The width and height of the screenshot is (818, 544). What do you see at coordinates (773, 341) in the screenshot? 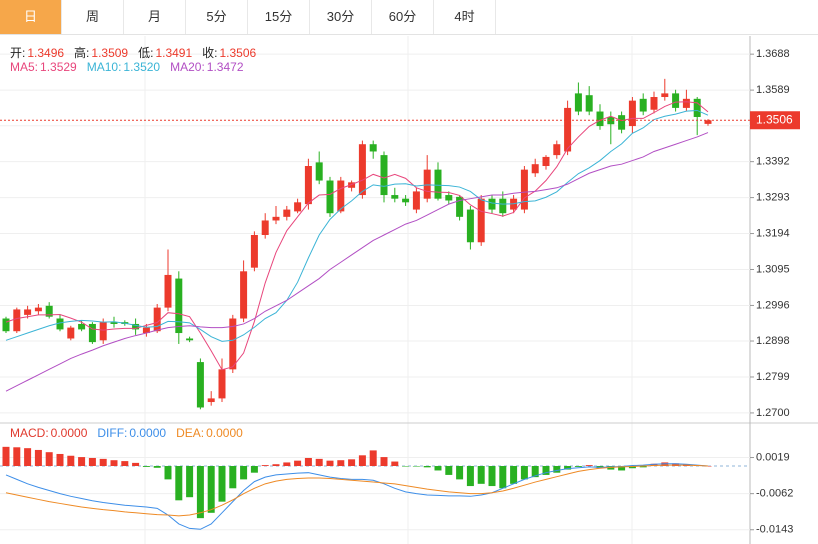
I see `y-tick-label: 1.2898` at bounding box center [773, 341].